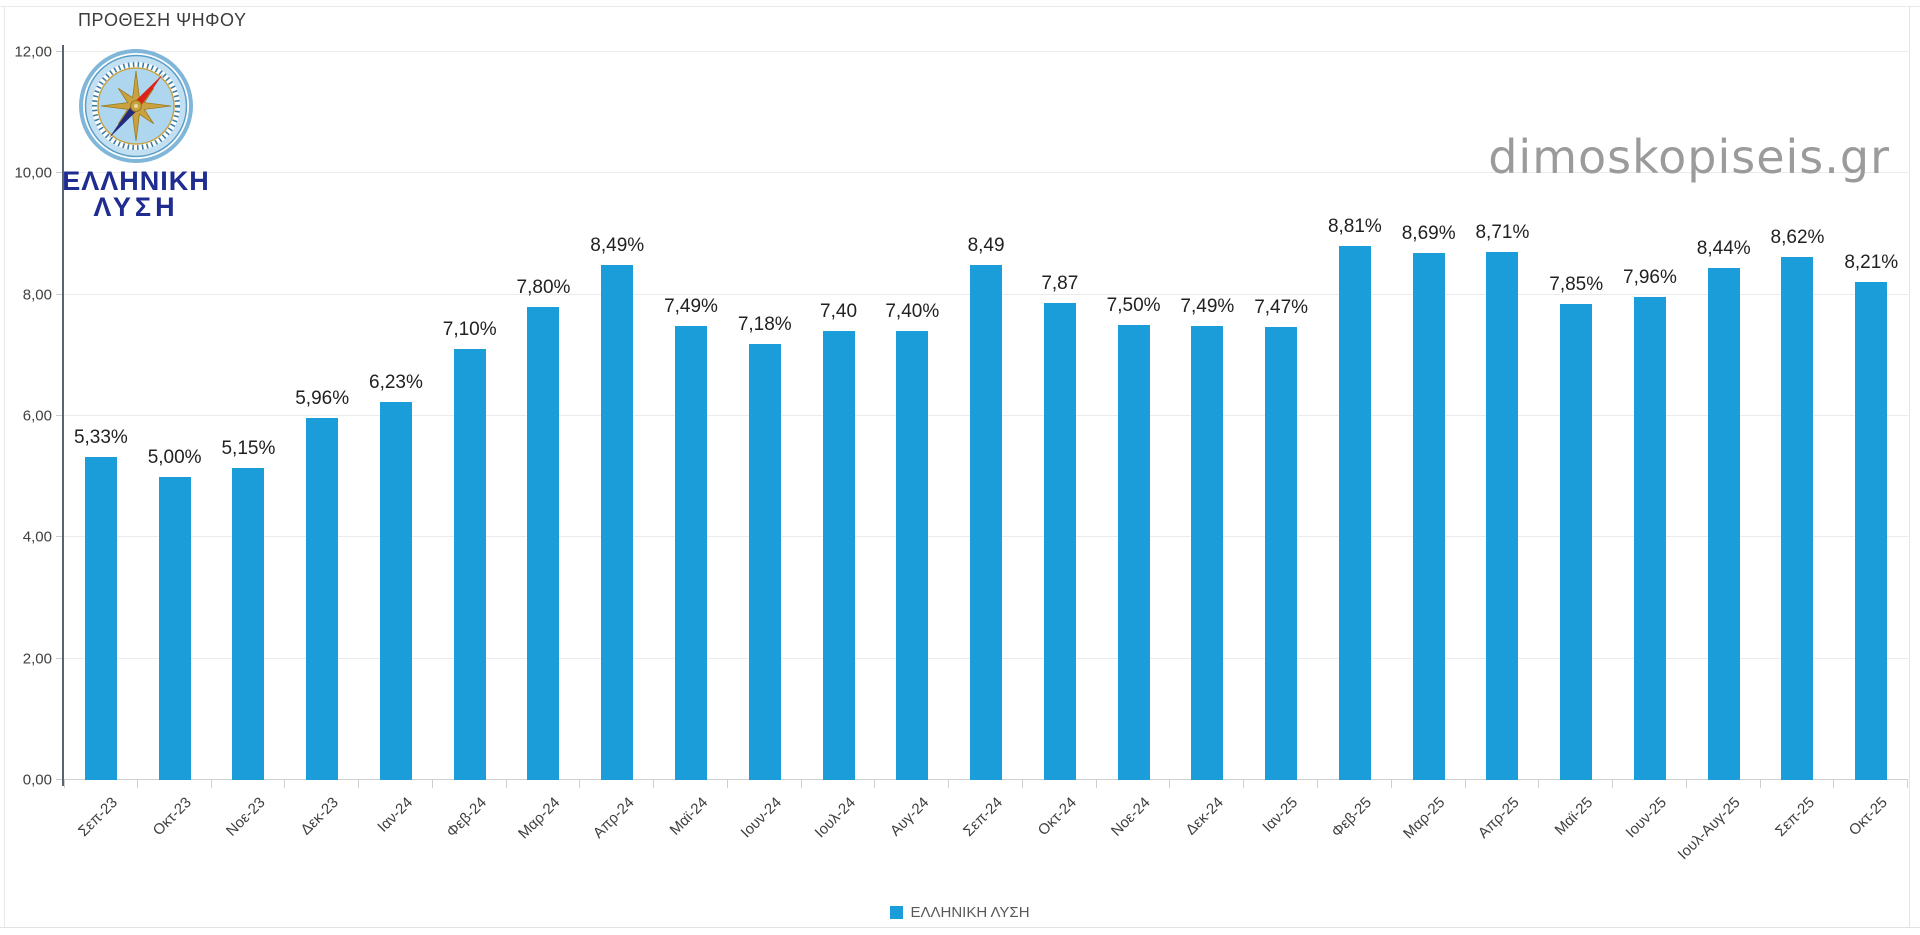  Describe the element at coordinates (322, 445) in the screenshot. I see `category: 5,96% Δεκ-23` at that location.